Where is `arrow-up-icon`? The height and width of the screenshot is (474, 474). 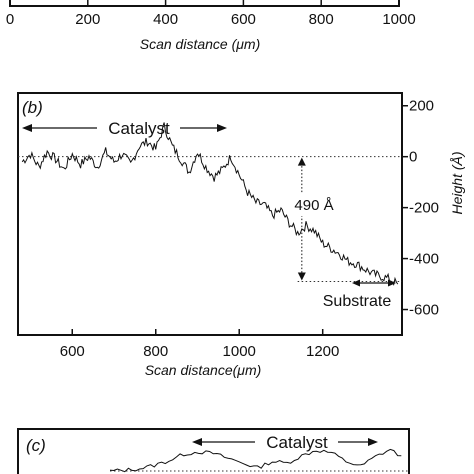 arrow-up-icon is located at coordinates (301, 161).